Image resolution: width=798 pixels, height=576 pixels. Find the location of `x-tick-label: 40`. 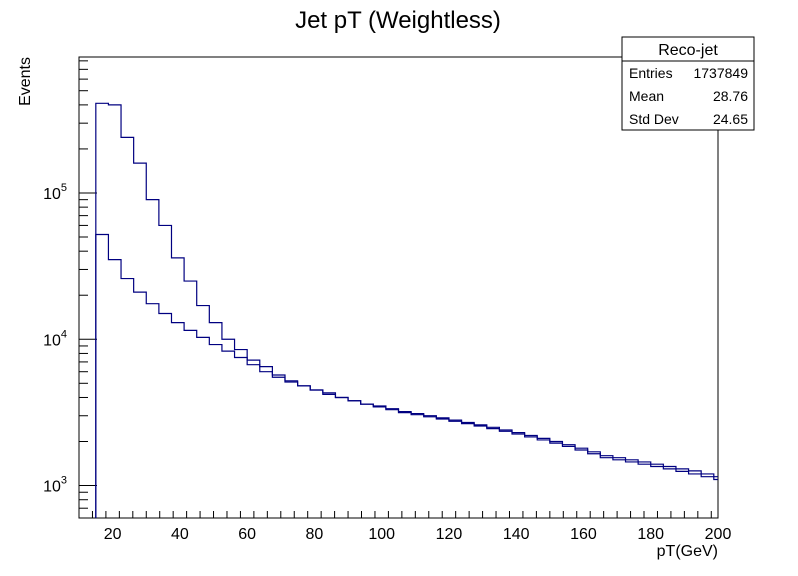

x-tick-label: 40 is located at coordinates (180, 534).